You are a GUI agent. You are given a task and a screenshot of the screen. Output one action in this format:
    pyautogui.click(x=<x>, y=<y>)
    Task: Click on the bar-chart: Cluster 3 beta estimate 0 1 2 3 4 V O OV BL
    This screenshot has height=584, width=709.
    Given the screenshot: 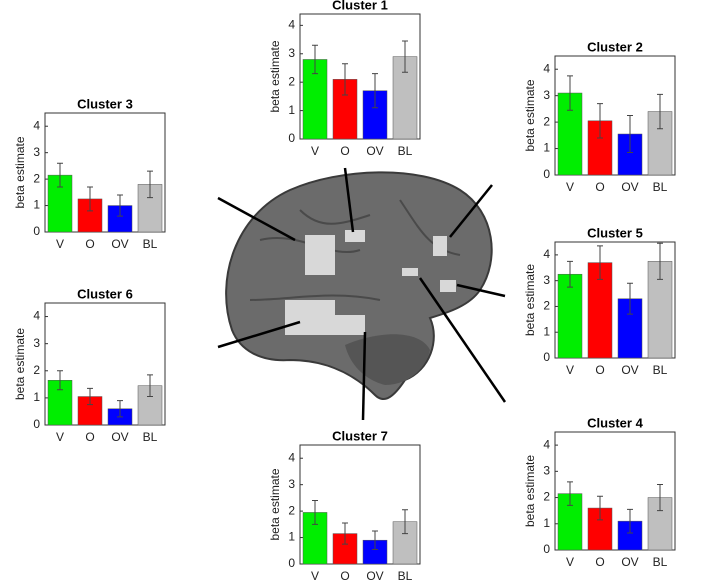 What is the action you would take?
    pyautogui.click(x=89, y=173)
    